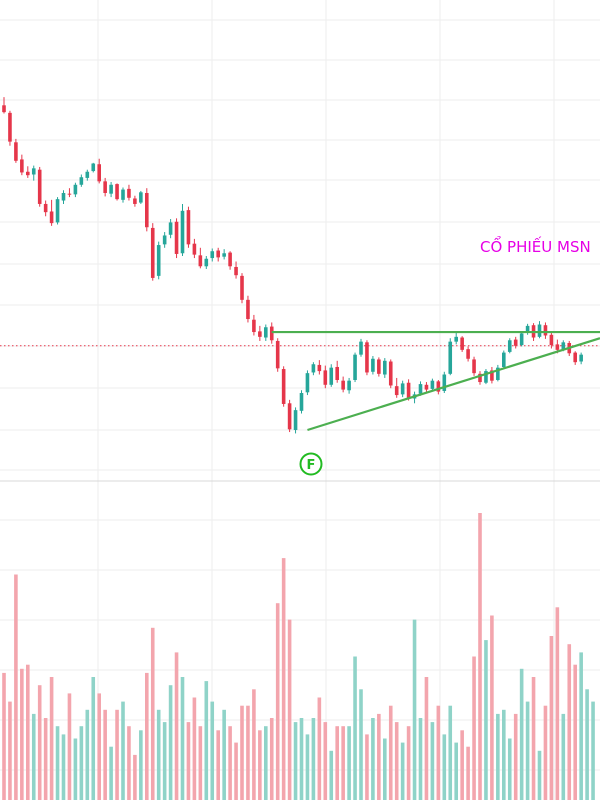 This screenshot has height=800, width=600. I want to click on marker-label: F, so click(311, 465).